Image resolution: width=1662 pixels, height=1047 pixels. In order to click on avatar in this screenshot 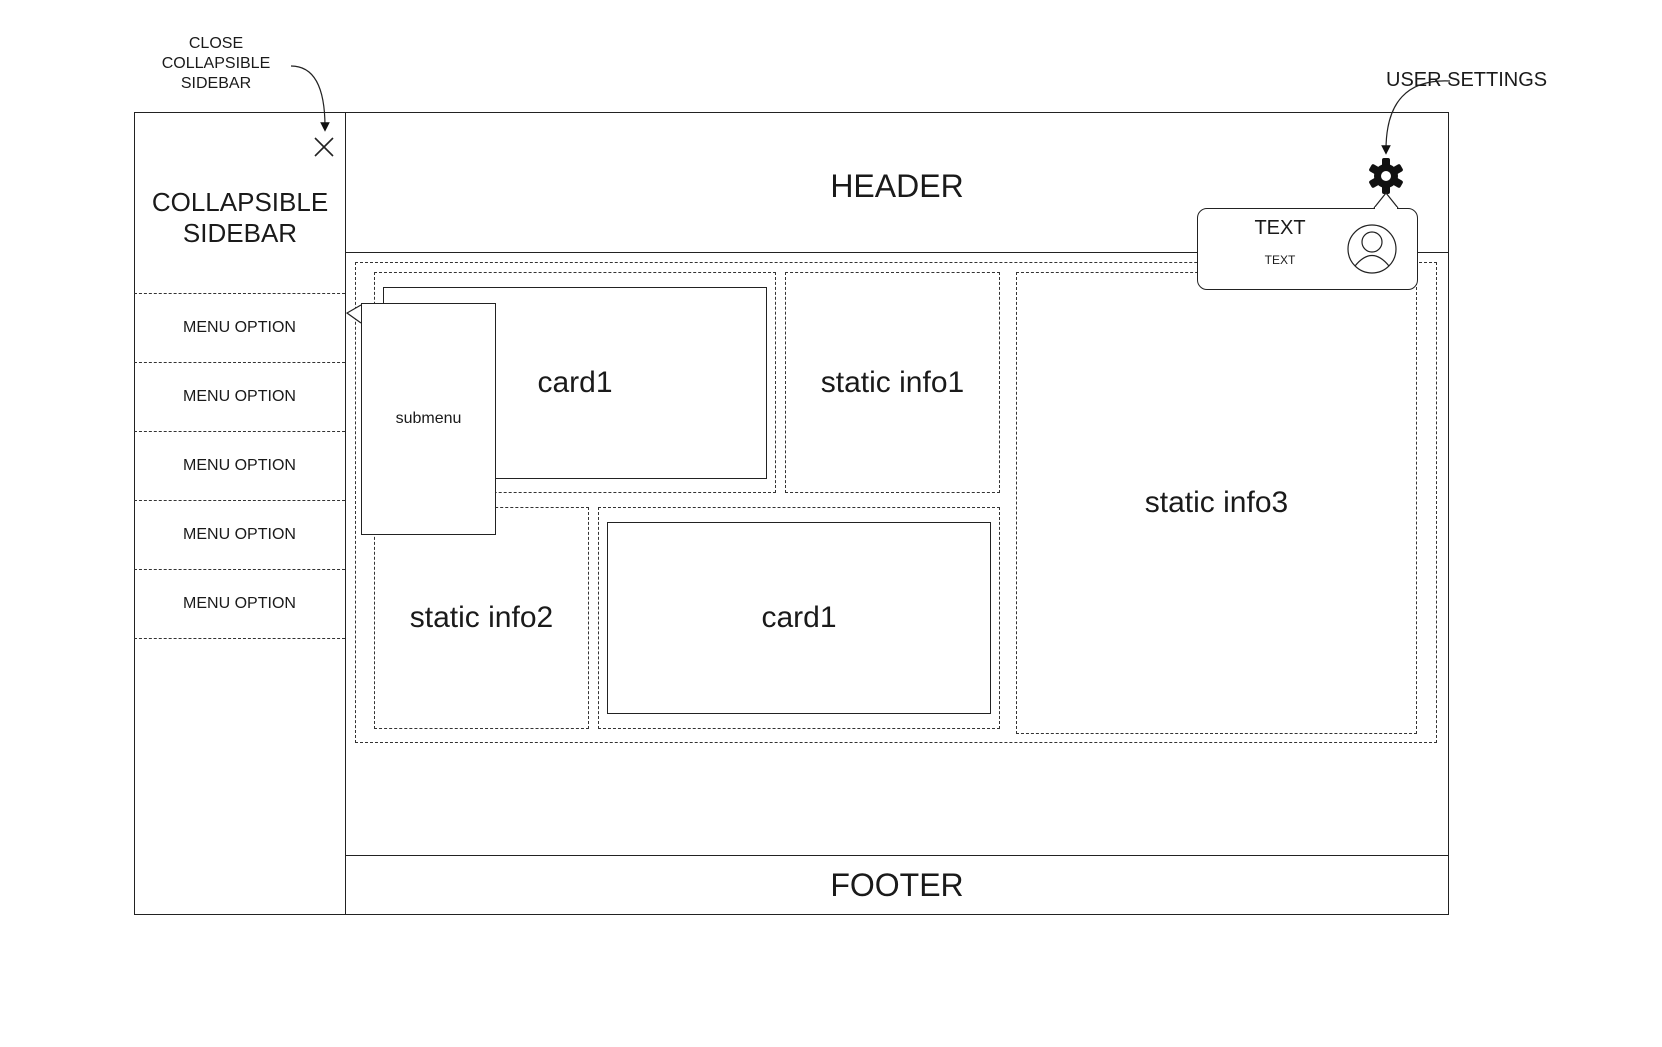, I will do `click(1372, 249)`.